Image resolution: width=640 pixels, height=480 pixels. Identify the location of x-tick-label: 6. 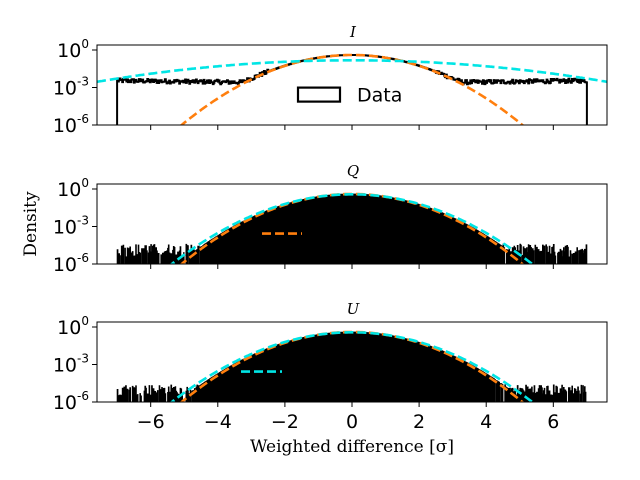
(553, 422).